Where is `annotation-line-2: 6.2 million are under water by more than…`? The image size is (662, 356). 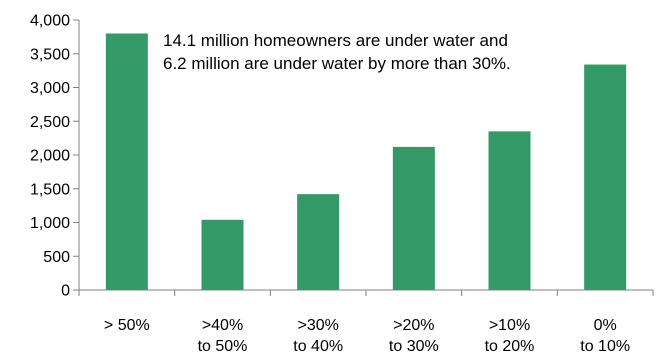
annotation-line-2: 6.2 million are under water by more than… is located at coordinates (337, 63).